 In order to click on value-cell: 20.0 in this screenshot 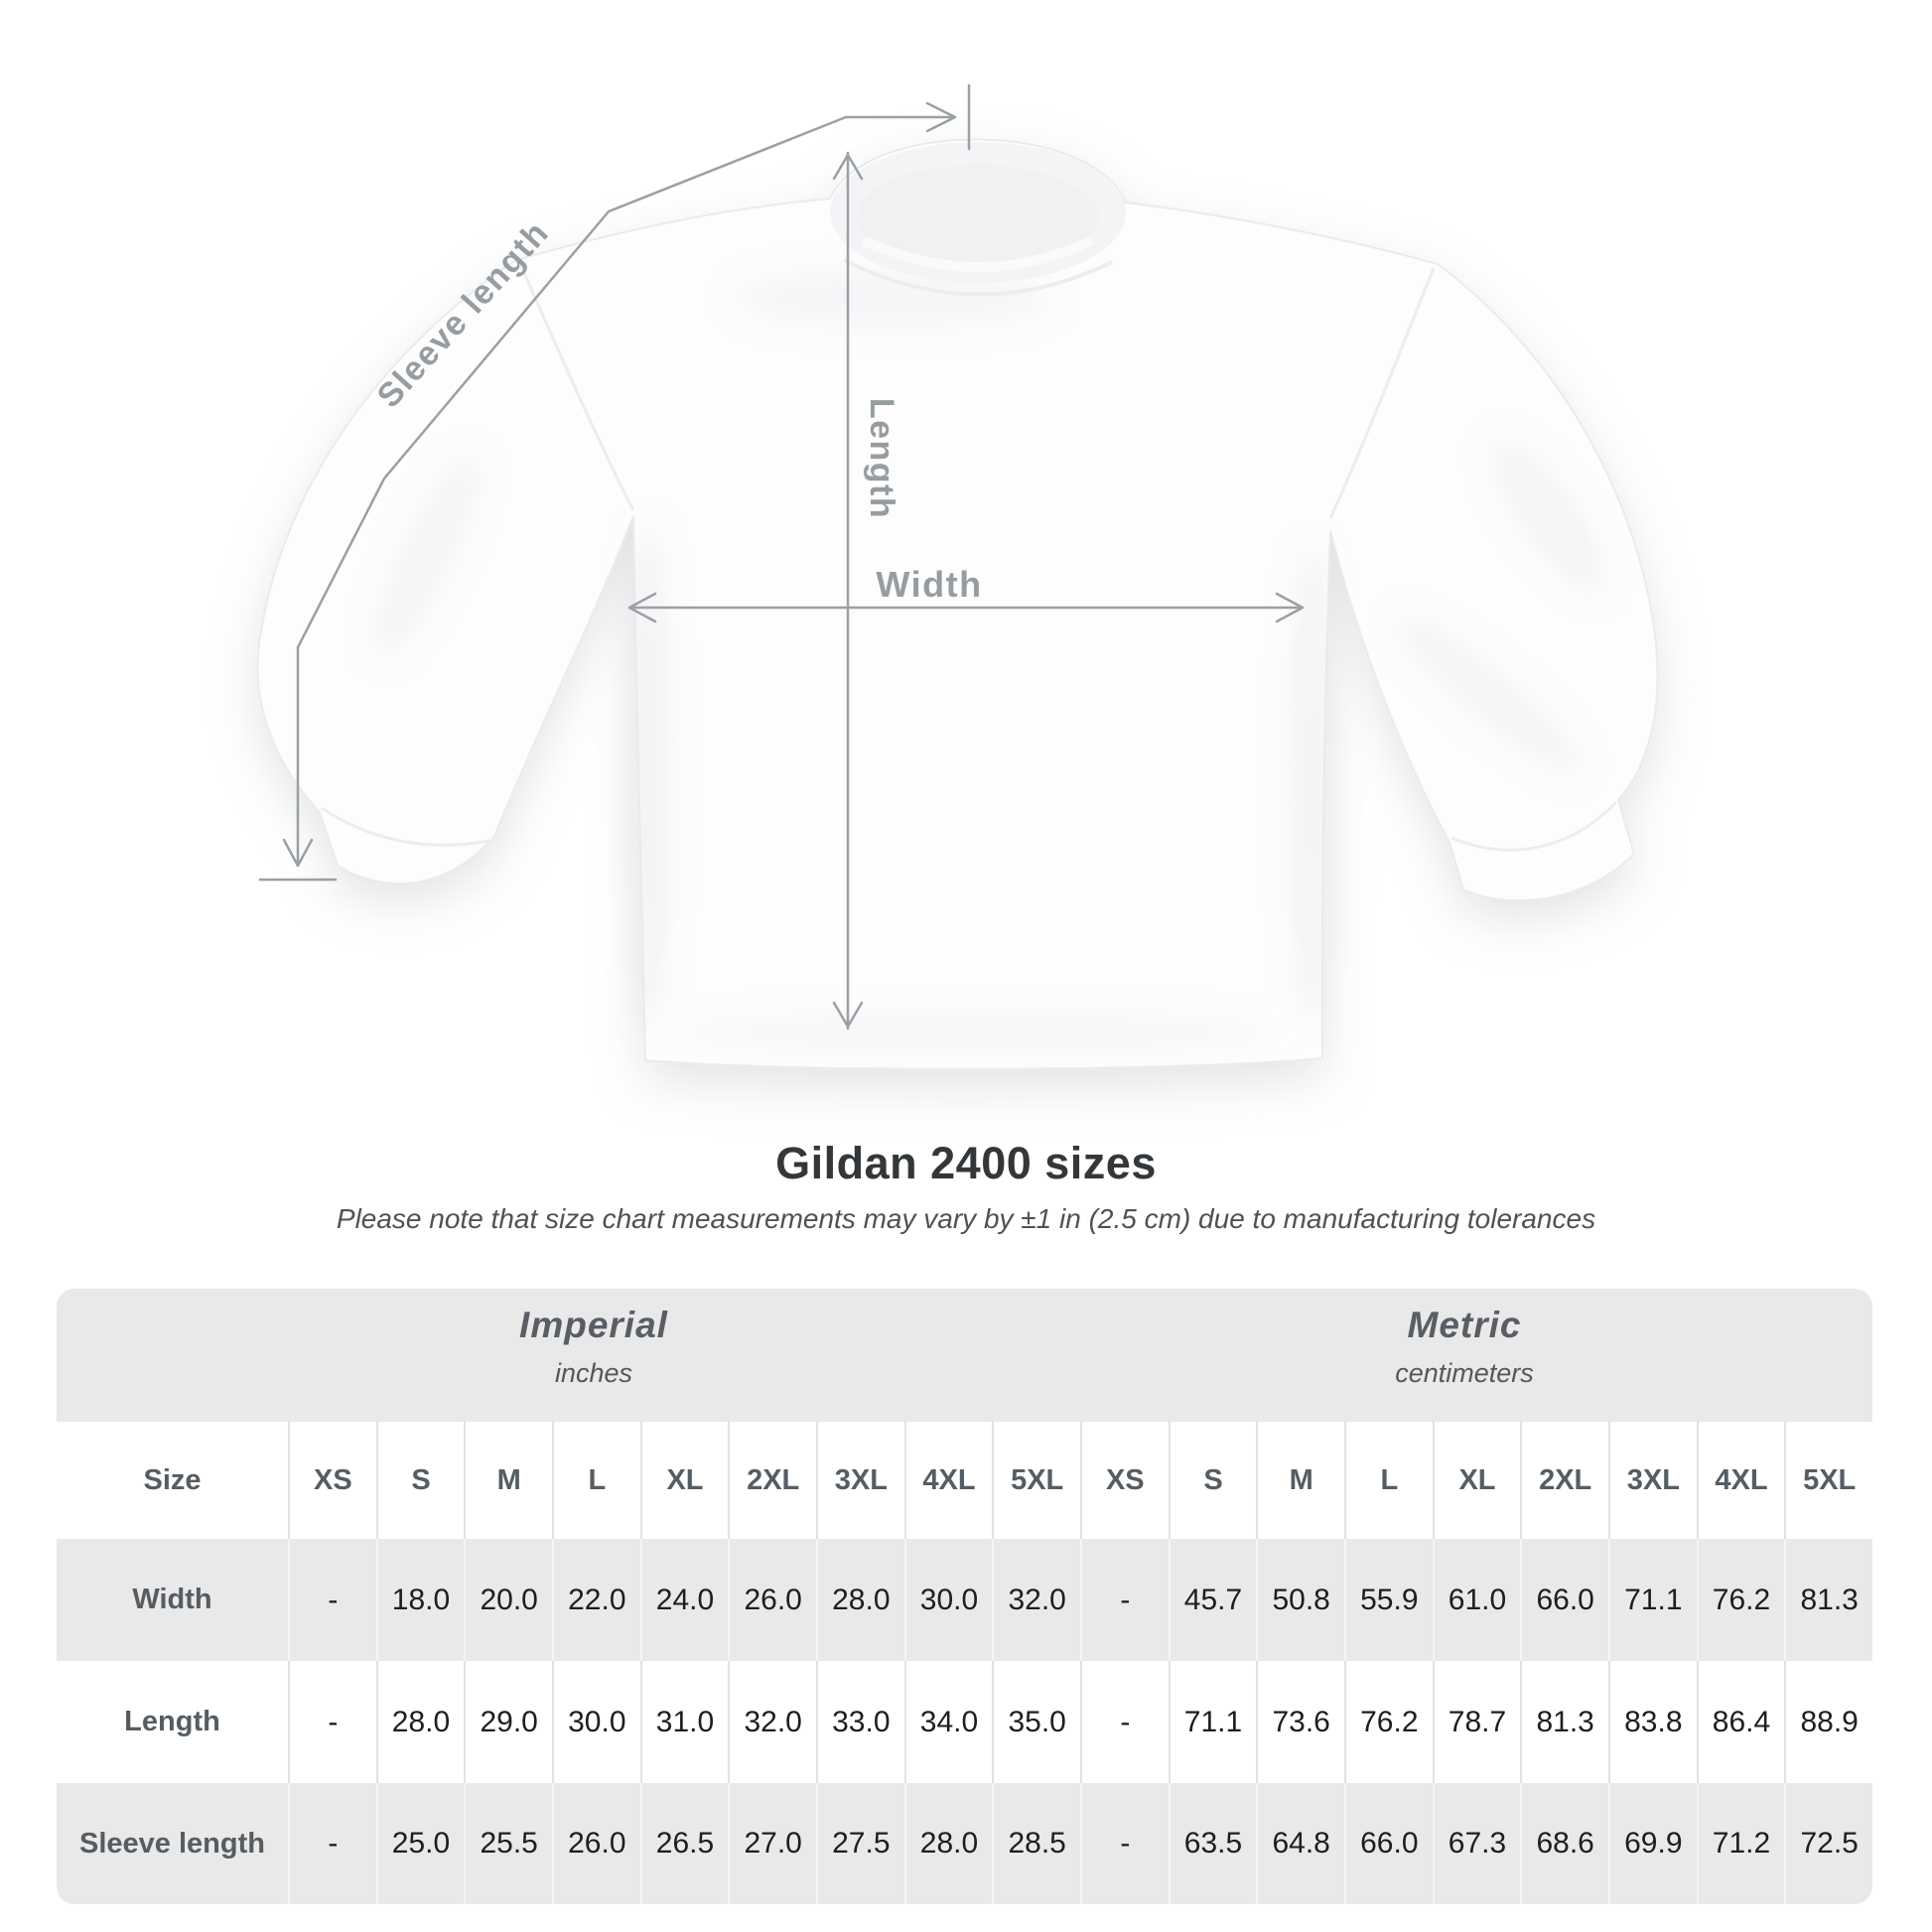, I will do `click(508, 1600)`.